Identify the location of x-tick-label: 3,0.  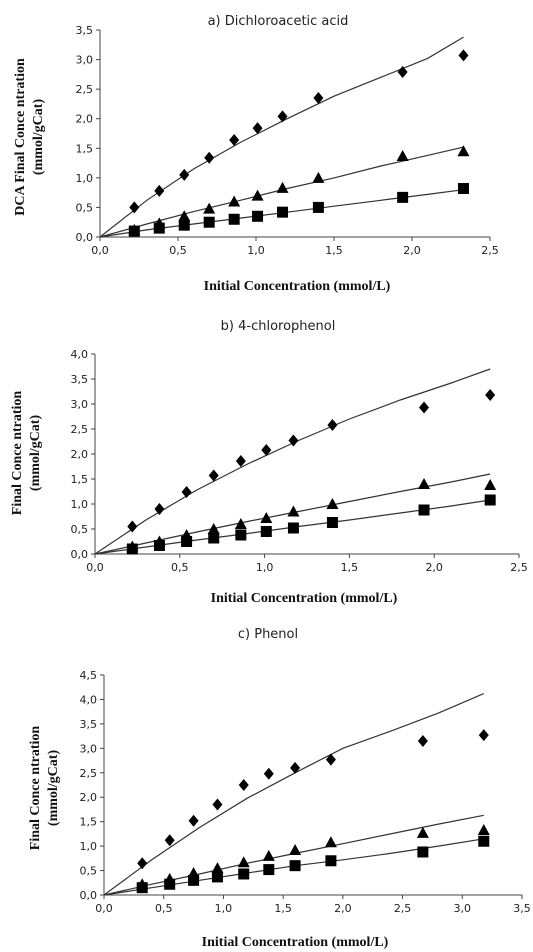
(463, 908).